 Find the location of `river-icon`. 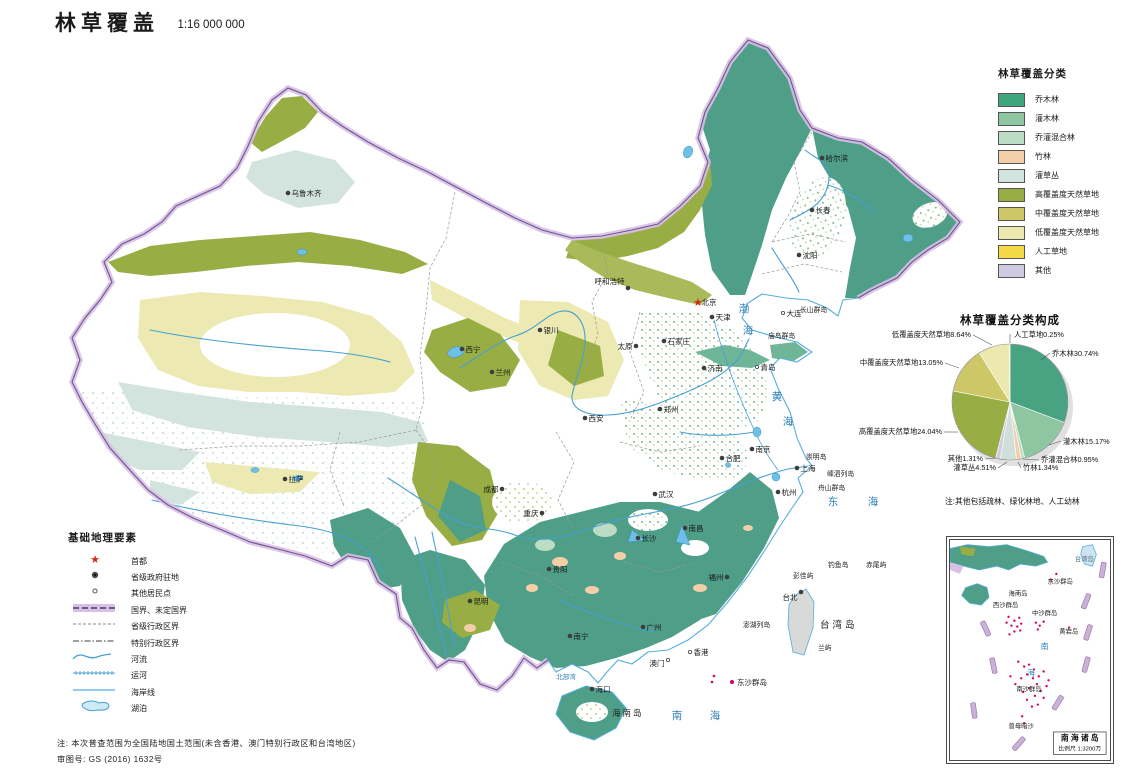

river-icon is located at coordinates (95, 659).